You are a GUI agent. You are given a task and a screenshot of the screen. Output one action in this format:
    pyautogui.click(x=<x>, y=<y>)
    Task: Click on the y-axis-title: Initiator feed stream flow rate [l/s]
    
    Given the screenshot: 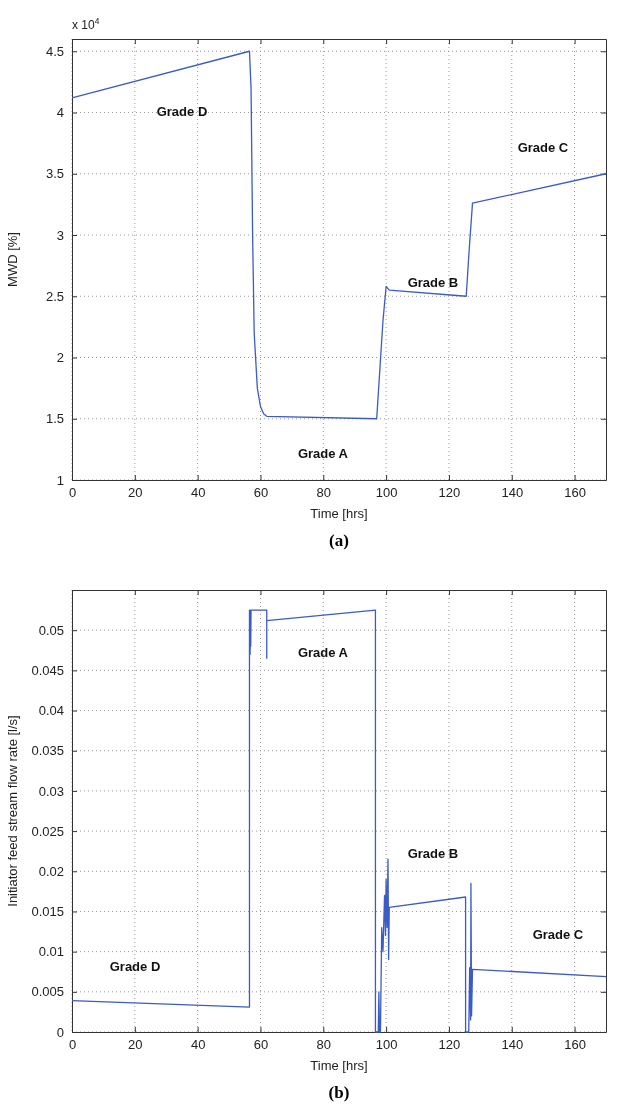 What is the action you would take?
    pyautogui.click(x=13, y=811)
    